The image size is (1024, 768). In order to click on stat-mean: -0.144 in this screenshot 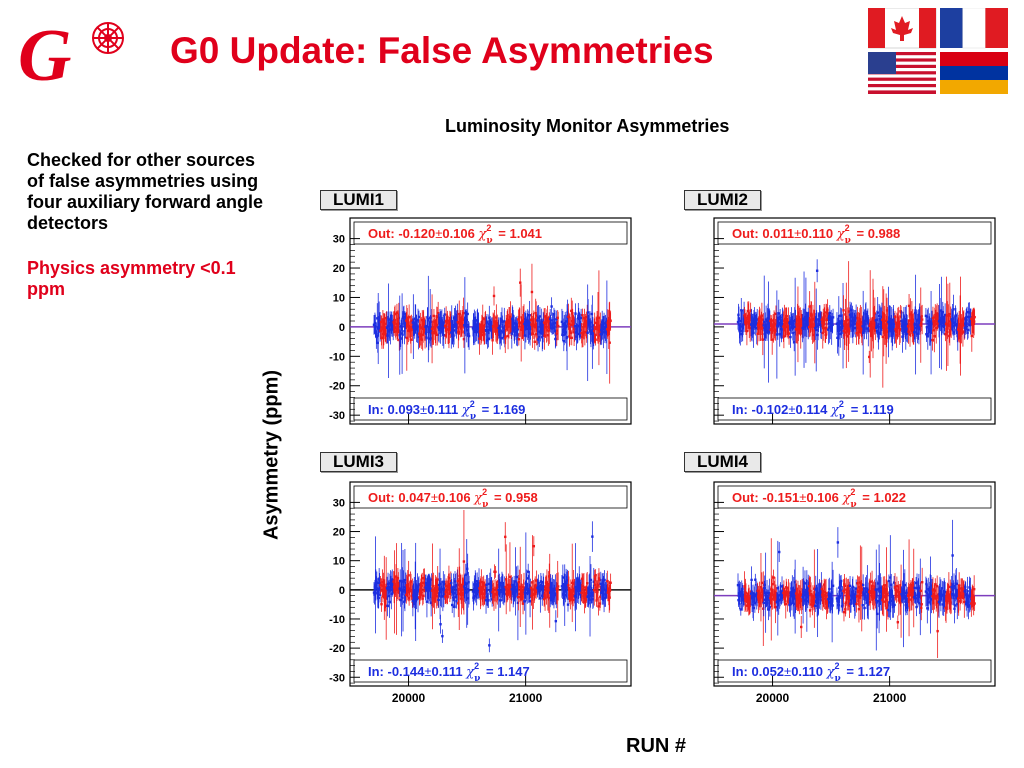, I will do `click(407, 671)`.